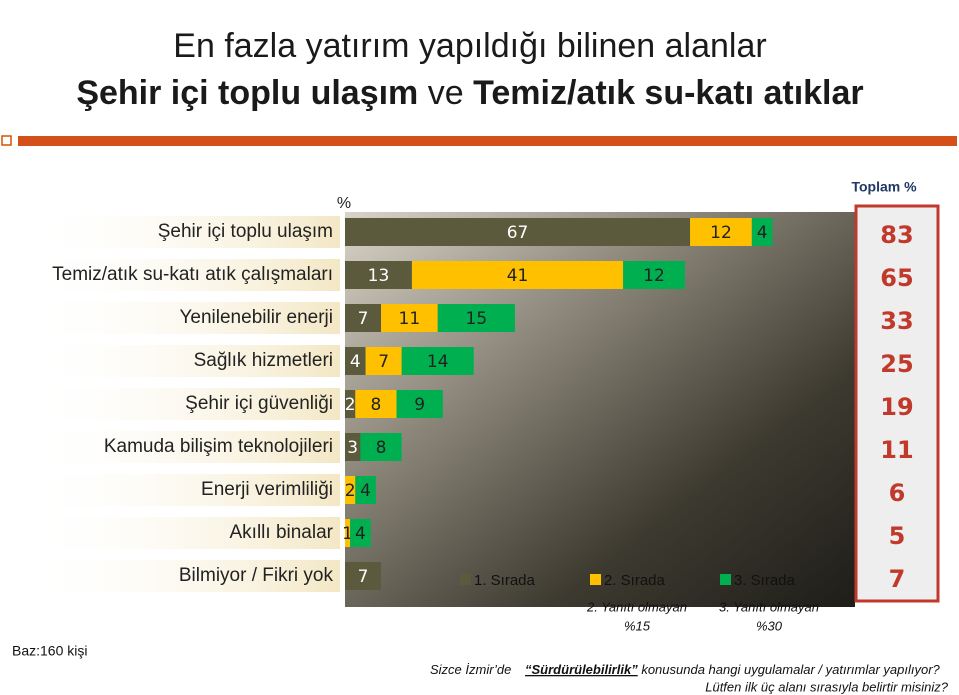 Image resolution: width=959 pixels, height=695 pixels. Describe the element at coordinates (344, 203) in the screenshot. I see `unit-label: %` at that location.